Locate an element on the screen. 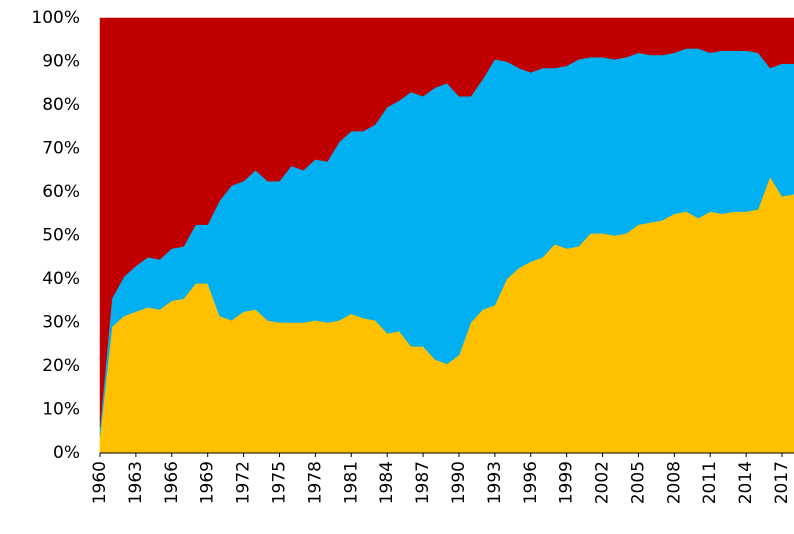 This screenshot has height=534, width=794. y-tick-label: 10% is located at coordinates (61, 410).